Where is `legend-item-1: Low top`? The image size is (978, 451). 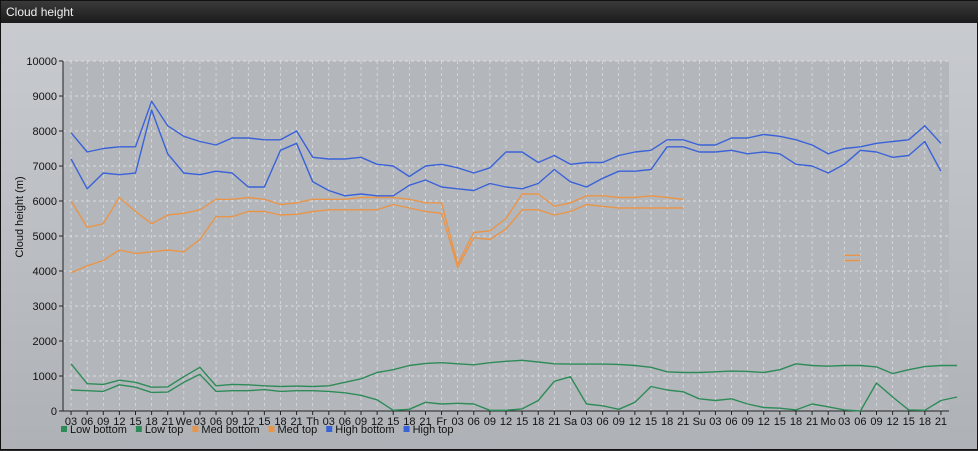 legend-item-1: Low top is located at coordinates (159, 430).